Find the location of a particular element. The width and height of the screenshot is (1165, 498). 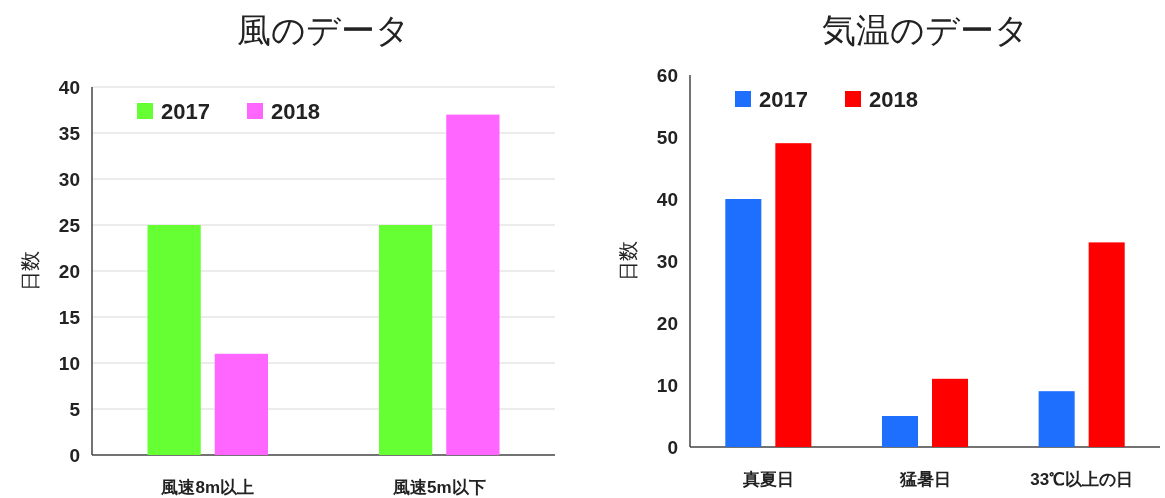

y-tick-label: 5 is located at coordinates (75, 409).